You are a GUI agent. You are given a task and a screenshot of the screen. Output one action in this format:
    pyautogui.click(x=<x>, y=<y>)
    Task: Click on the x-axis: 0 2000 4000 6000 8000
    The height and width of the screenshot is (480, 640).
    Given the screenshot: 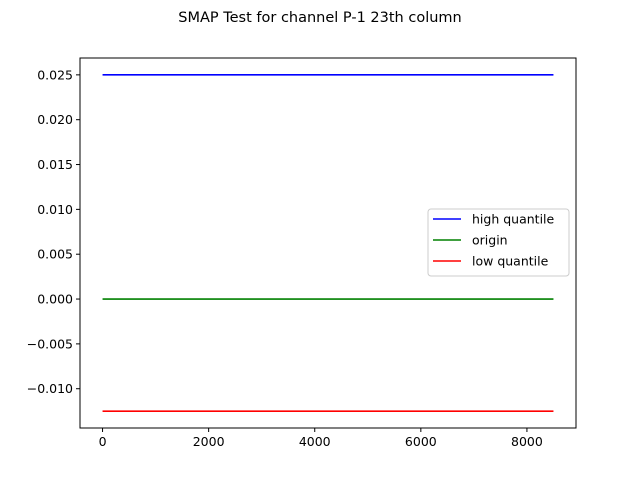 What is the action you would take?
    pyautogui.click(x=321, y=438)
    